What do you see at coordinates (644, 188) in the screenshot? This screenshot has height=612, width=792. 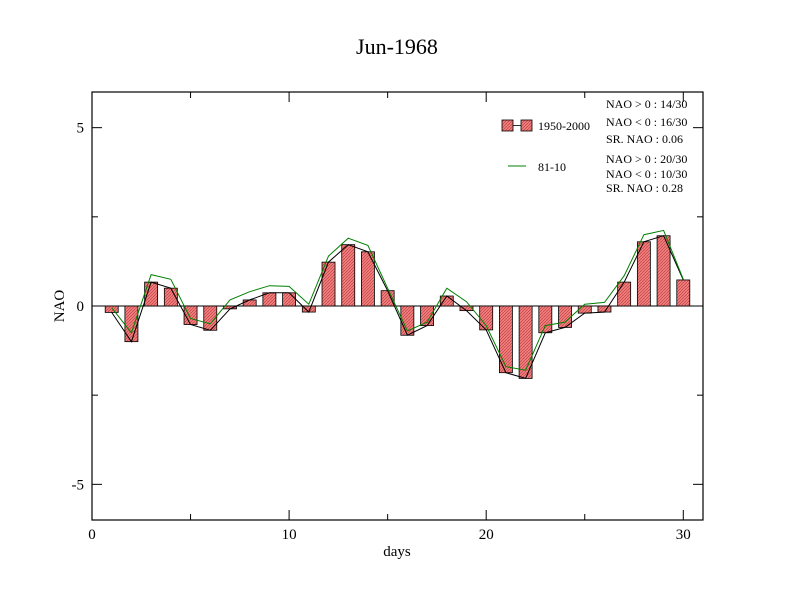 I see `stat-8110-sr-nao: SR. NAO : 0.28` at bounding box center [644, 188].